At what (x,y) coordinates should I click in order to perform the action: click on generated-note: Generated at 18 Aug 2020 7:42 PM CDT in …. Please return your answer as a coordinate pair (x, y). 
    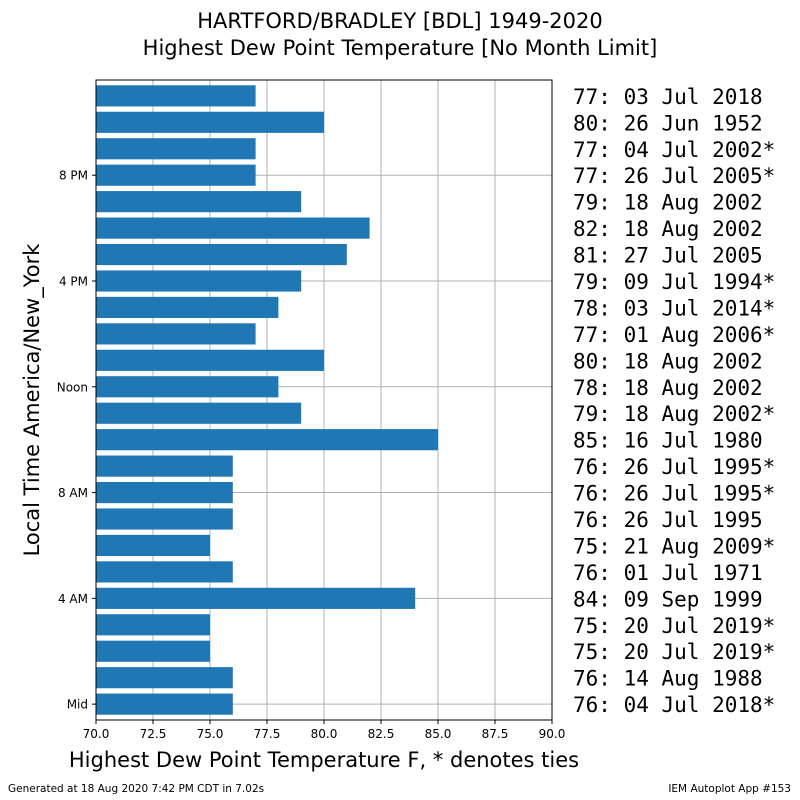
    Looking at the image, I should click on (136, 789).